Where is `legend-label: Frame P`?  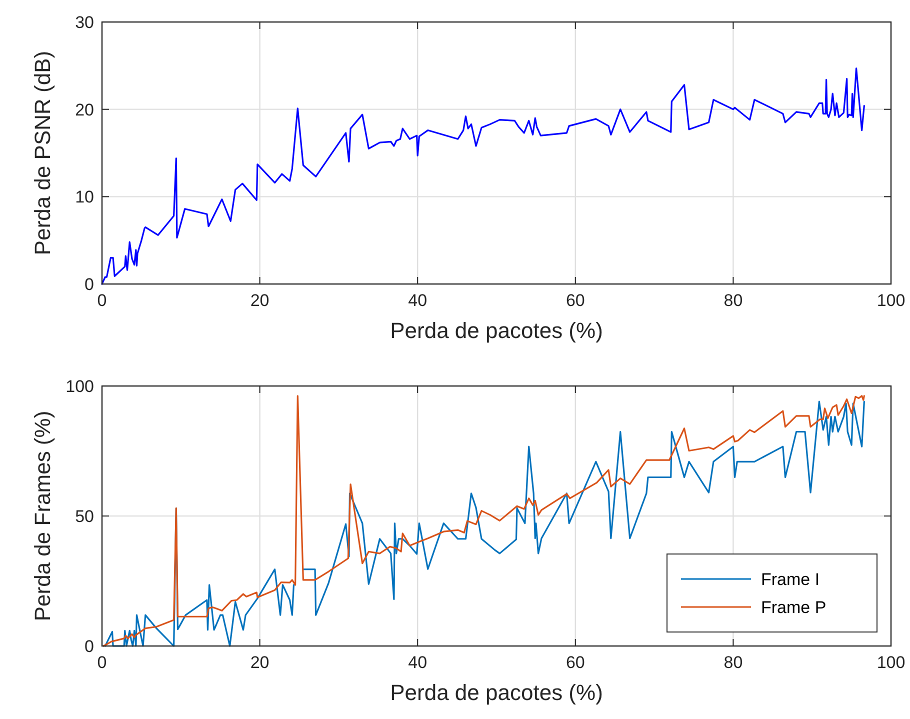 legend-label: Frame P is located at coordinates (793, 607).